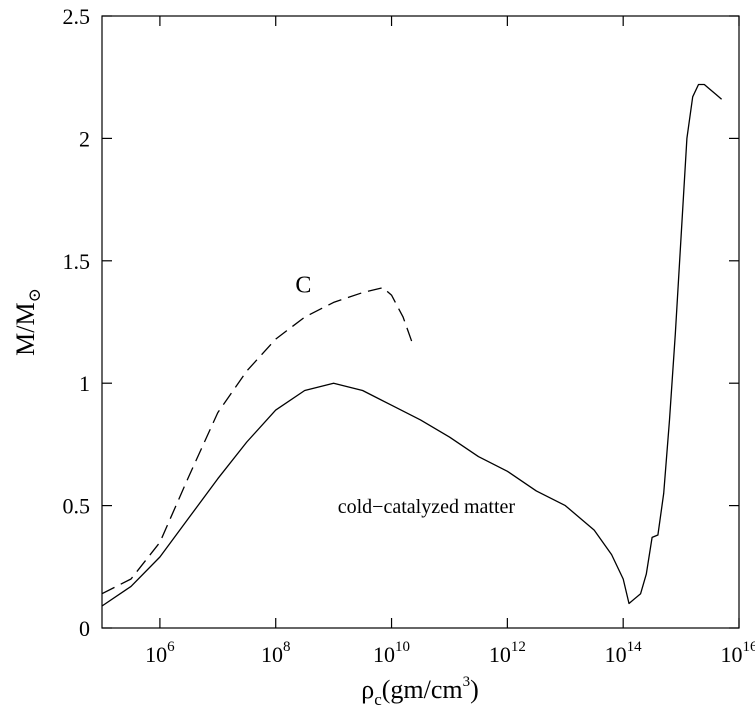  Describe the element at coordinates (624, 653) in the screenshot. I see `x-tick-label: 10¹⁴` at that location.